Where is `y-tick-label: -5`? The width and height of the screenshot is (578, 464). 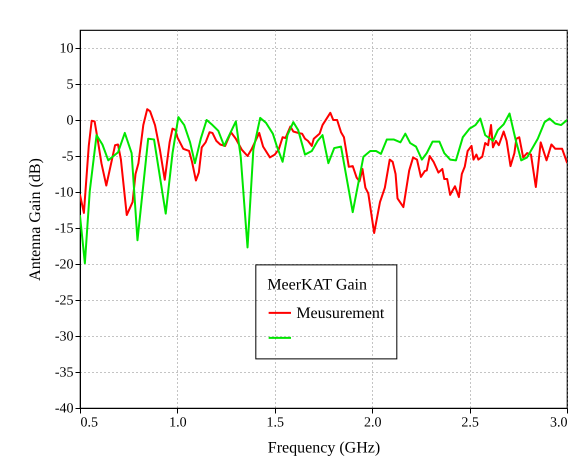
y-tick-label: -5 is located at coordinates (68, 157).